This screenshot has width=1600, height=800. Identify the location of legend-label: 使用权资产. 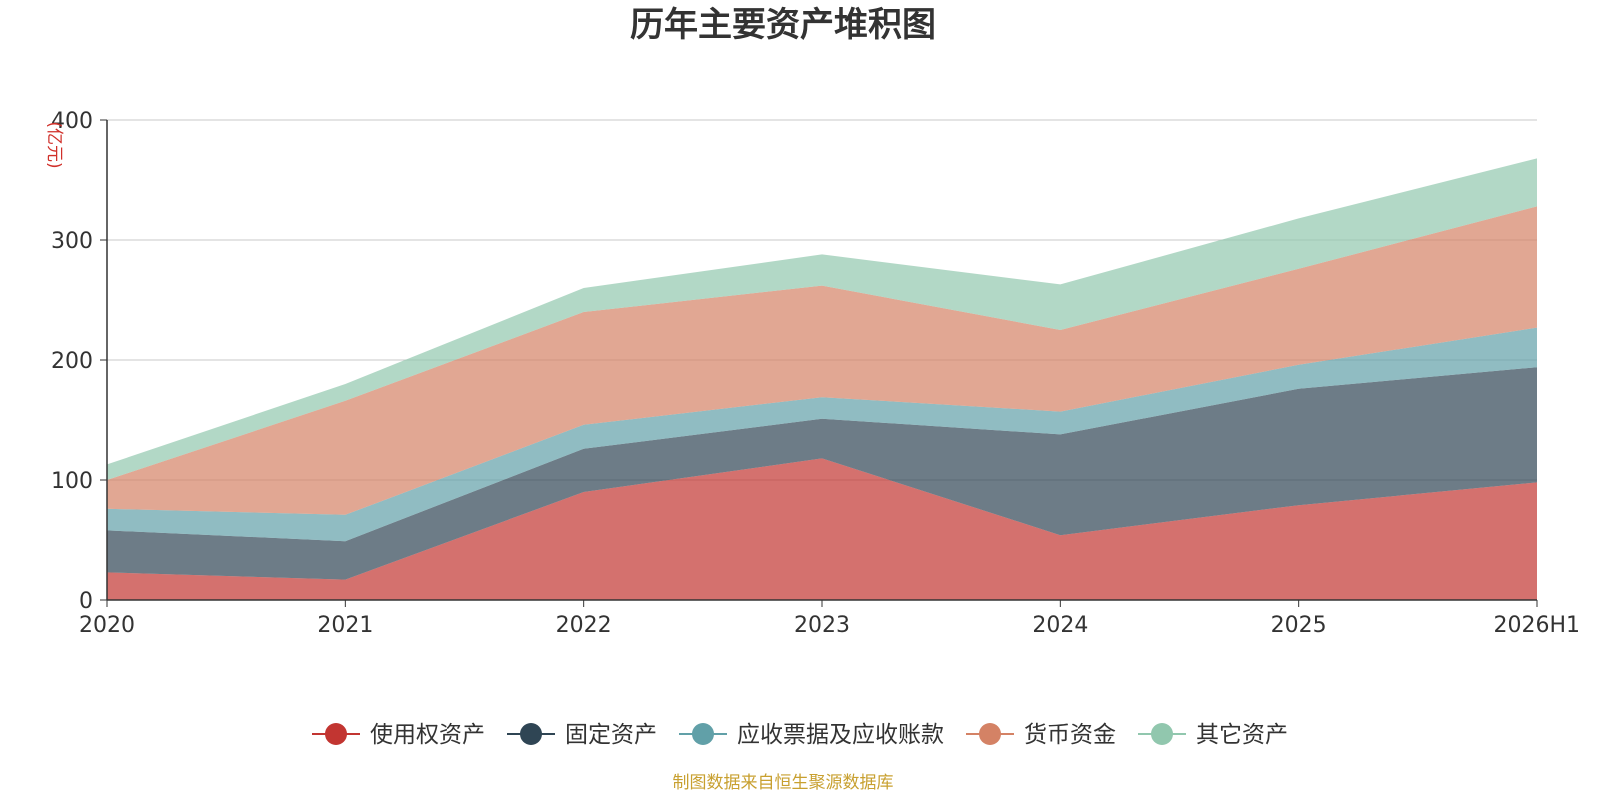
(427, 735).